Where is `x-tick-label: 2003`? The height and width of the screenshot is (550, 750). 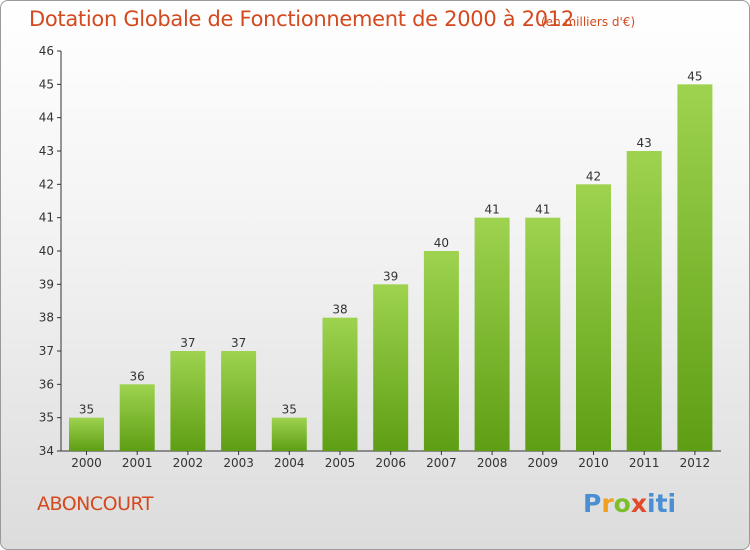
x-tick-label: 2003 is located at coordinates (238, 463).